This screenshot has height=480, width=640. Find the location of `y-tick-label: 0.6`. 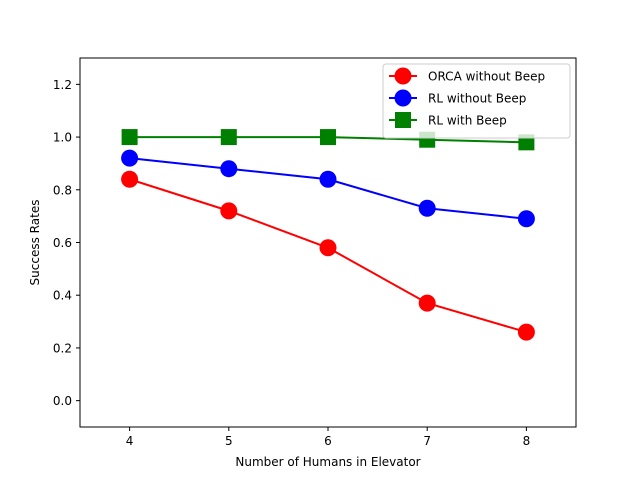

y-tick-label: 0.6 is located at coordinates (62, 243).